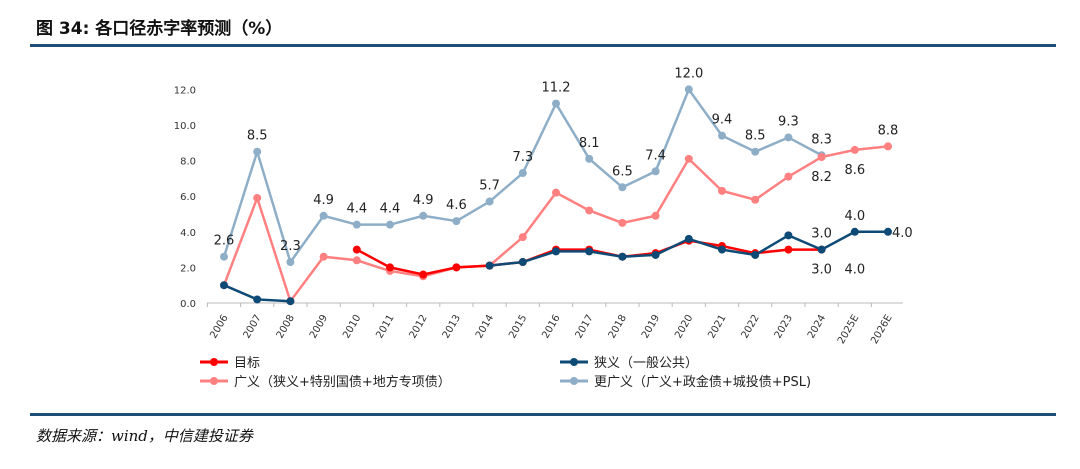 The image size is (1080, 469). I want to click on x-tick-label: 2018, so click(618, 327).